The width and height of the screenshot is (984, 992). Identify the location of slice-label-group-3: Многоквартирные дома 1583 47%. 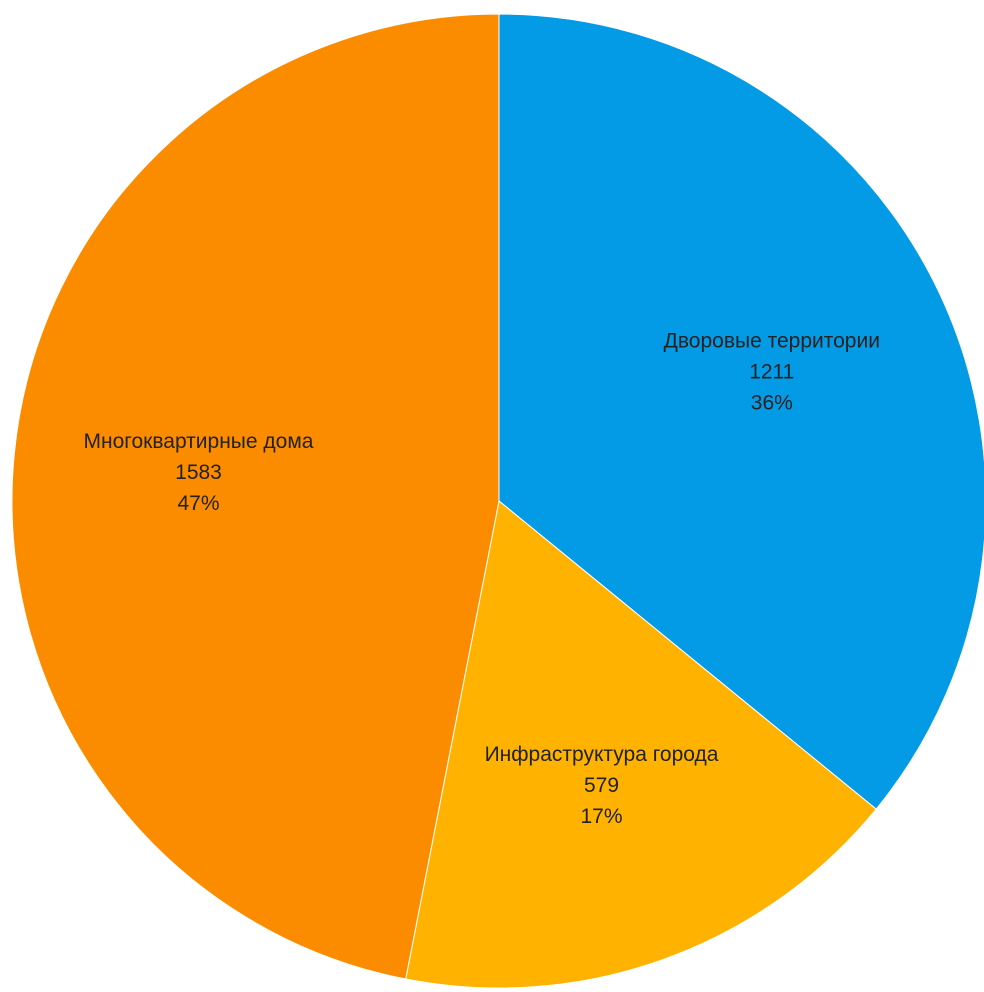
(199, 472).